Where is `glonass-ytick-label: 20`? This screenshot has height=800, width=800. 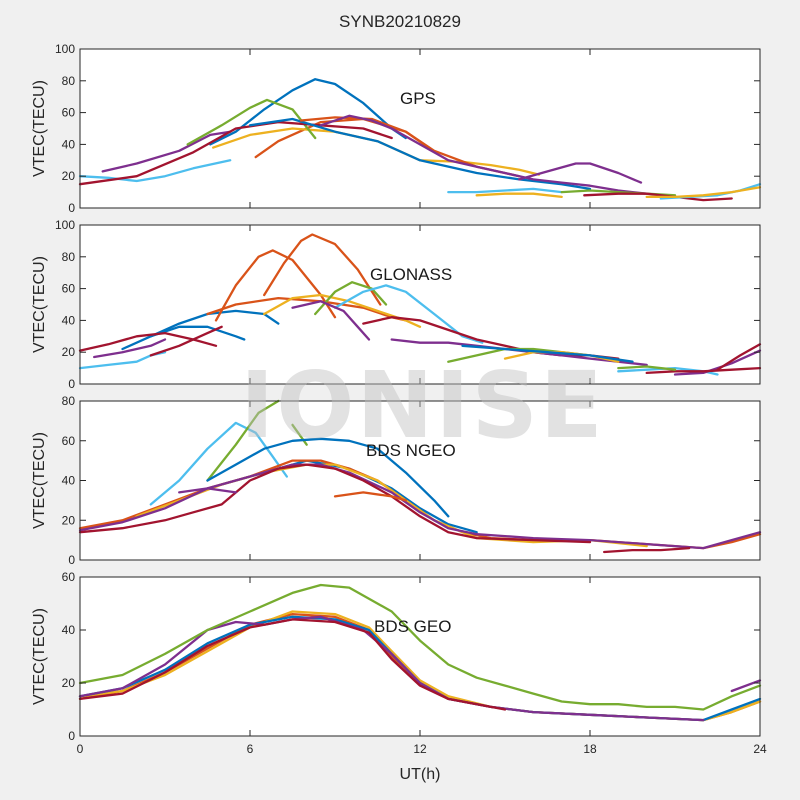 glonass-ytick-label: 20 is located at coordinates (69, 352).